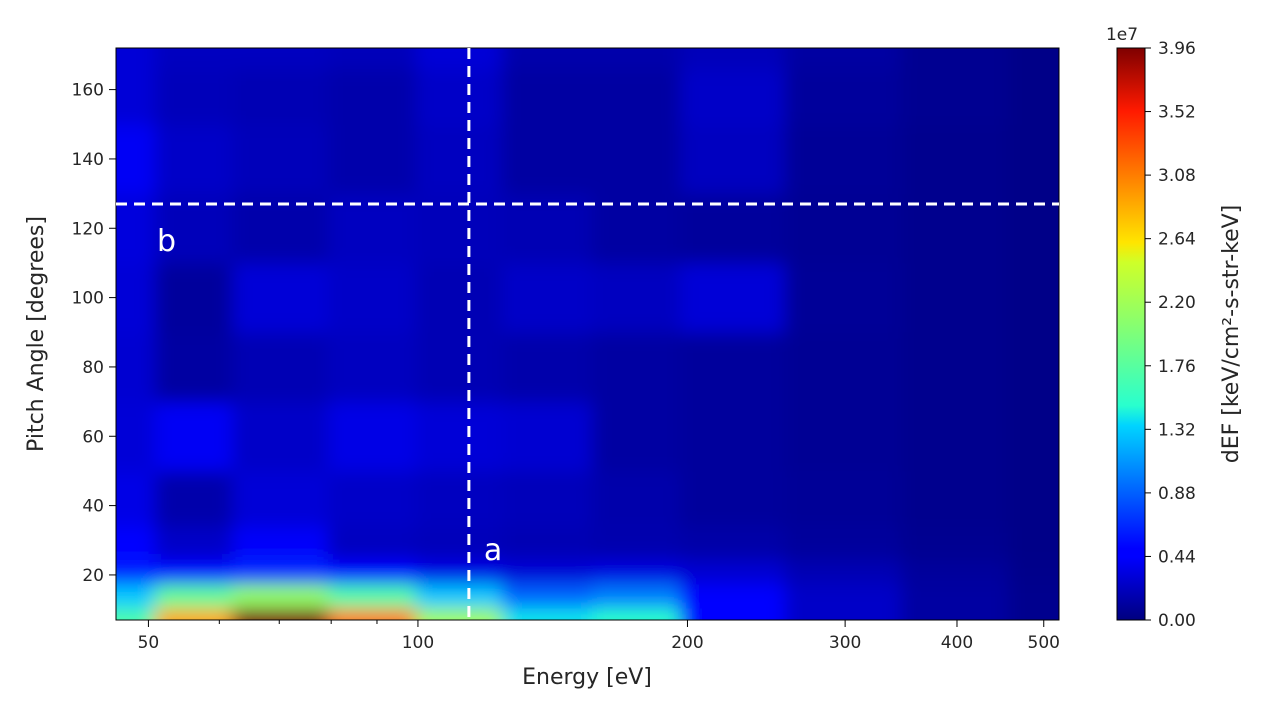 This screenshot has width=1272, height=708. What do you see at coordinates (587, 677) in the screenshot?
I see `x-axis-label: Energy [eV]` at bounding box center [587, 677].